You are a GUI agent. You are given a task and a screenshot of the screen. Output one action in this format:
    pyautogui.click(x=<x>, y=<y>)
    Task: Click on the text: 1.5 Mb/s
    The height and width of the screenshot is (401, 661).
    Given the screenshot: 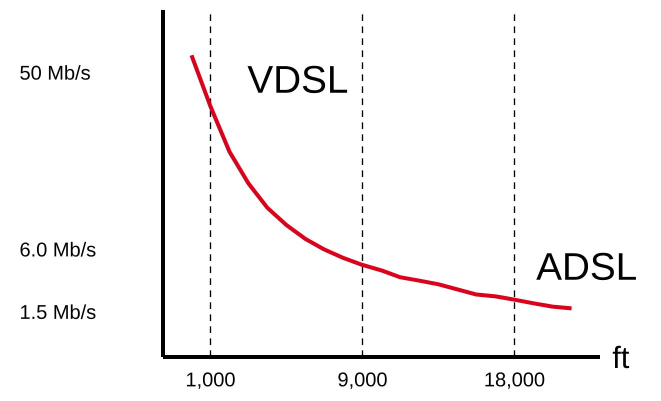 What is the action you would take?
    pyautogui.click(x=58, y=312)
    